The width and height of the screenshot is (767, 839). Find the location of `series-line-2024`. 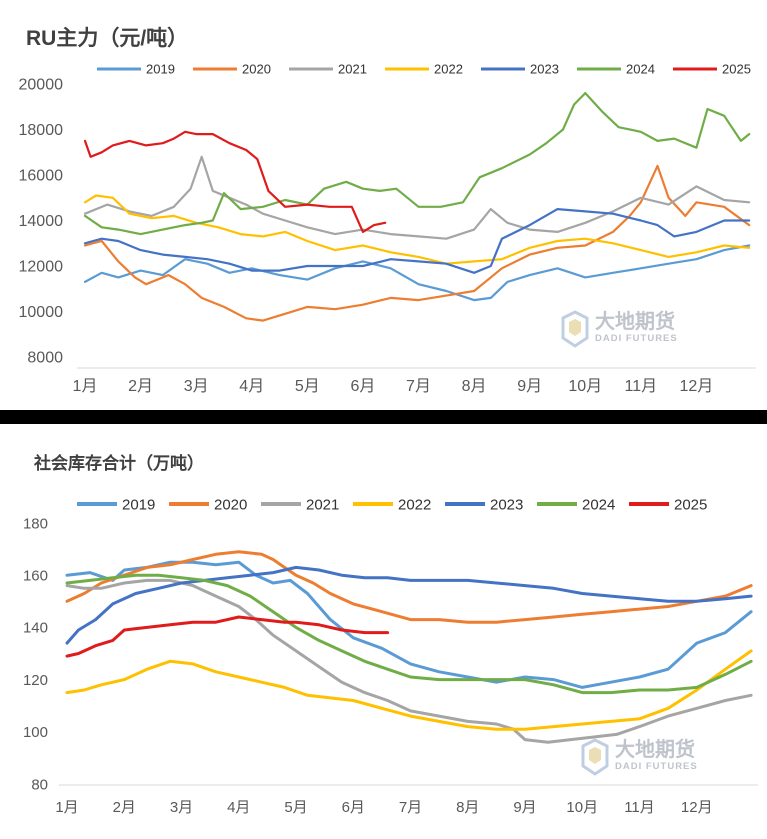

series-line-2024 is located at coordinates (409, 634).